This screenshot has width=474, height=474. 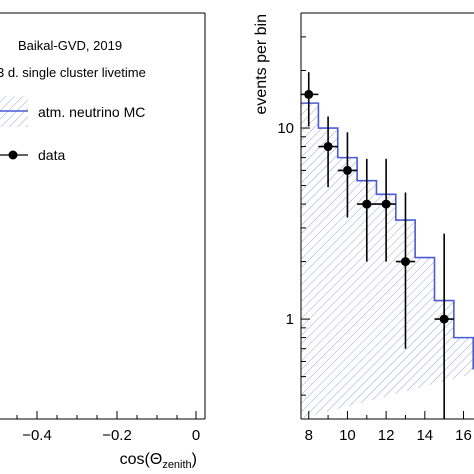 What do you see at coordinates (13, 155) in the screenshot?
I see `legend-data-marker` at bounding box center [13, 155].